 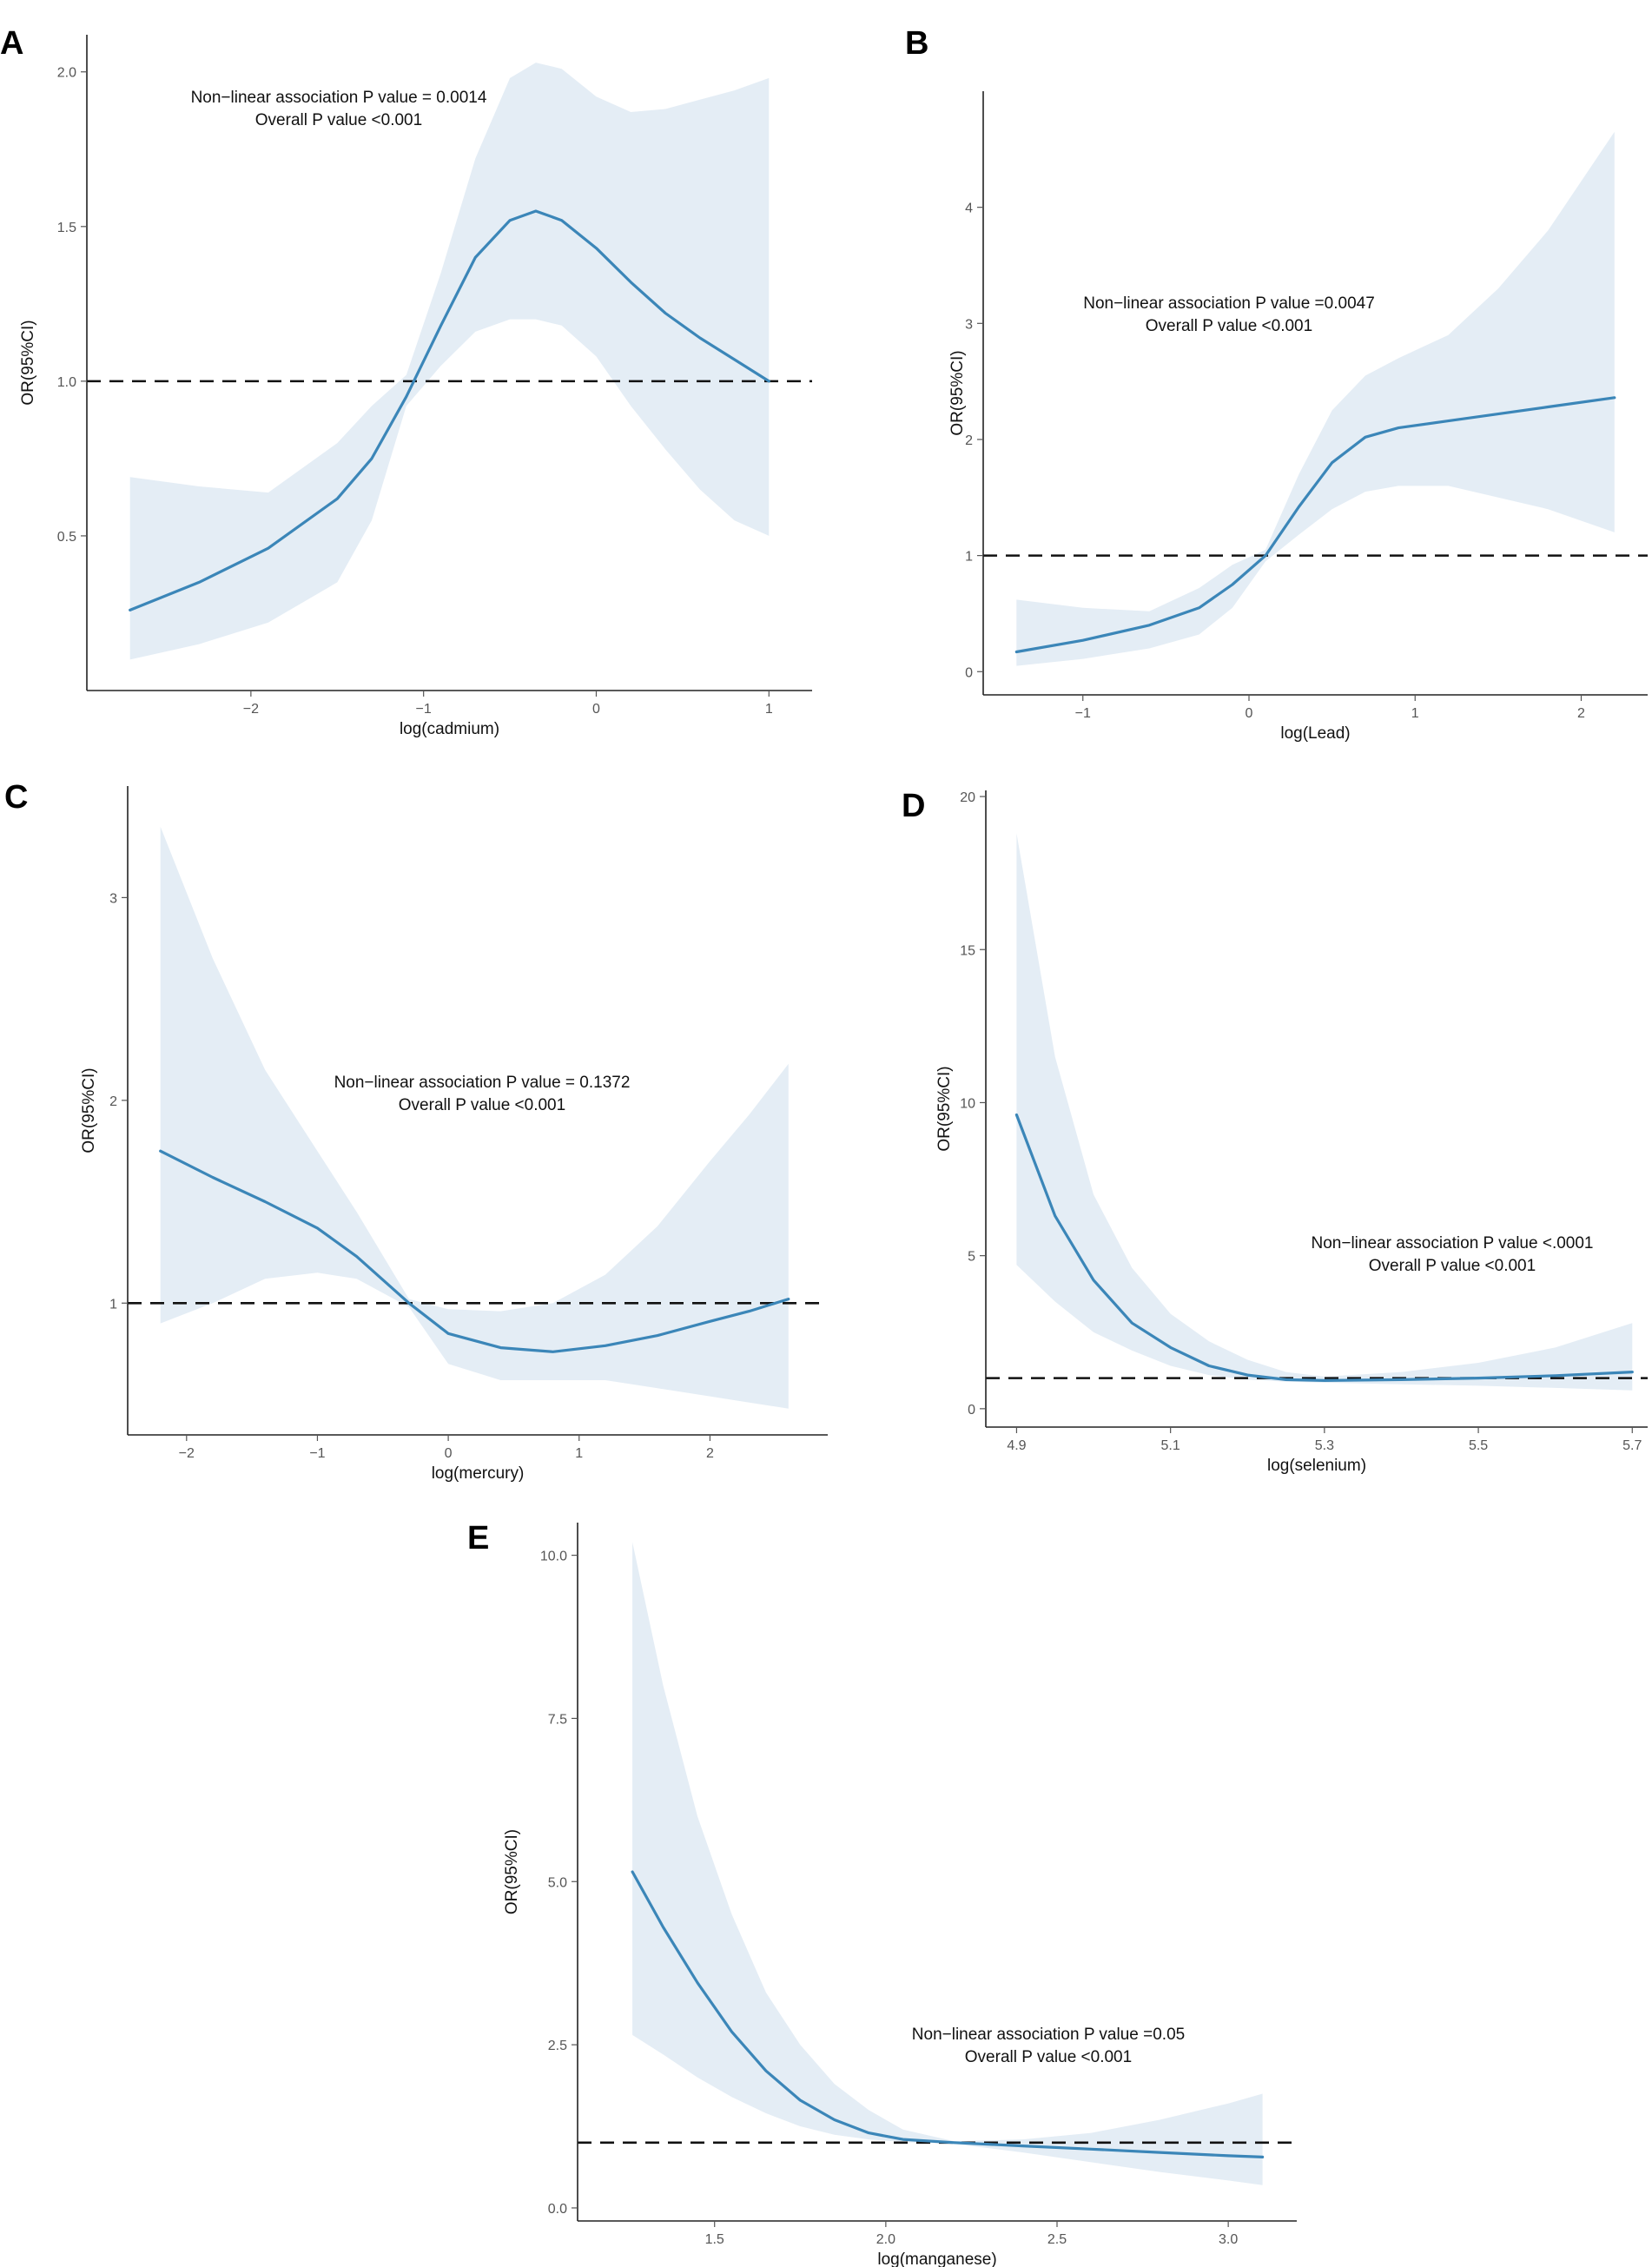 I want to click on y-tick-label: 20, so click(x=967, y=797).